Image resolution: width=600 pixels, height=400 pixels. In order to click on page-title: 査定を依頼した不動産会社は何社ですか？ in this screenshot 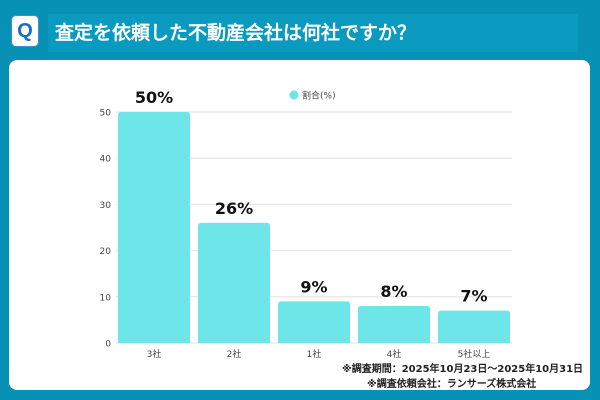, I will do `click(236, 33)`.